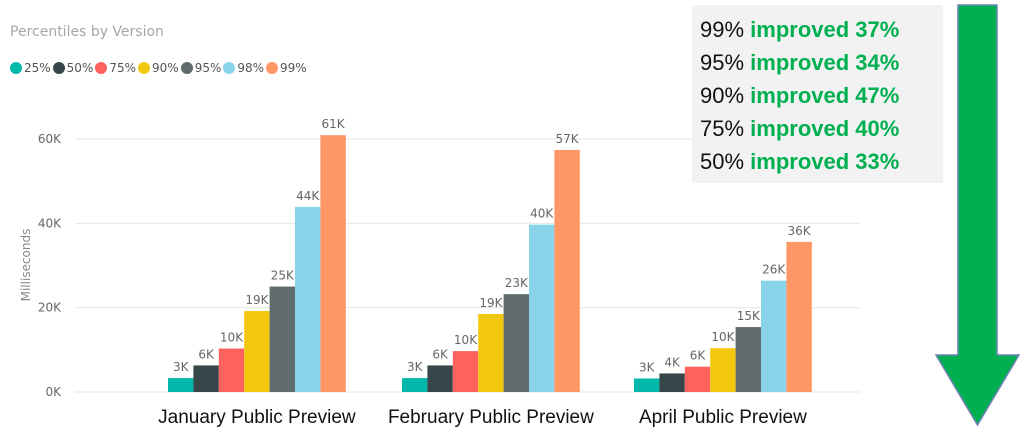  Describe the element at coordinates (517, 283) in the screenshot. I see `data-label: 23K` at that location.